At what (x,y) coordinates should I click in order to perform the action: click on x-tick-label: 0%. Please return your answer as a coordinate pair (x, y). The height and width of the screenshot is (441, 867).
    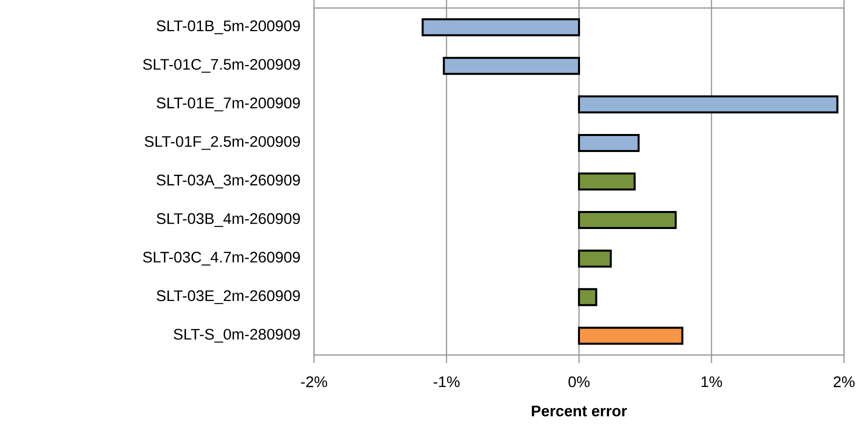
    Looking at the image, I should click on (579, 382).